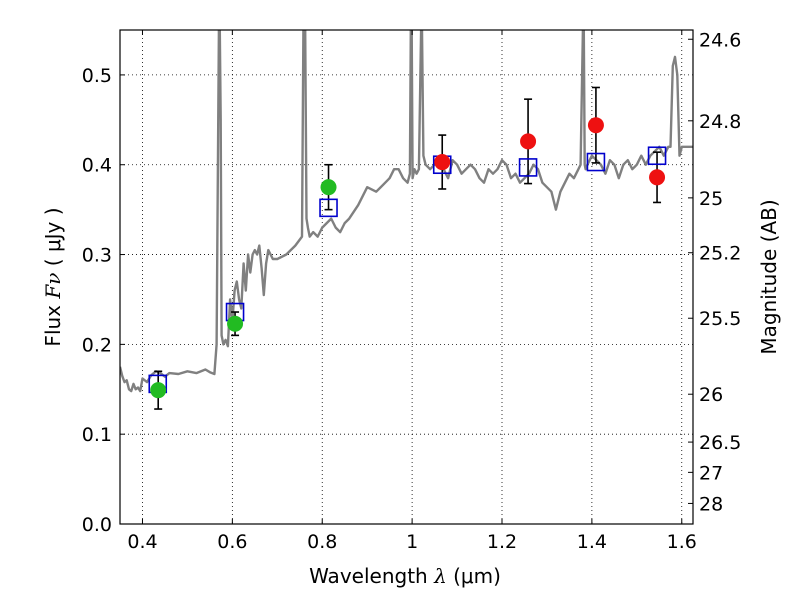 The width and height of the screenshot is (800, 600). I want to click on y2-tick-label: 25, so click(711, 199).